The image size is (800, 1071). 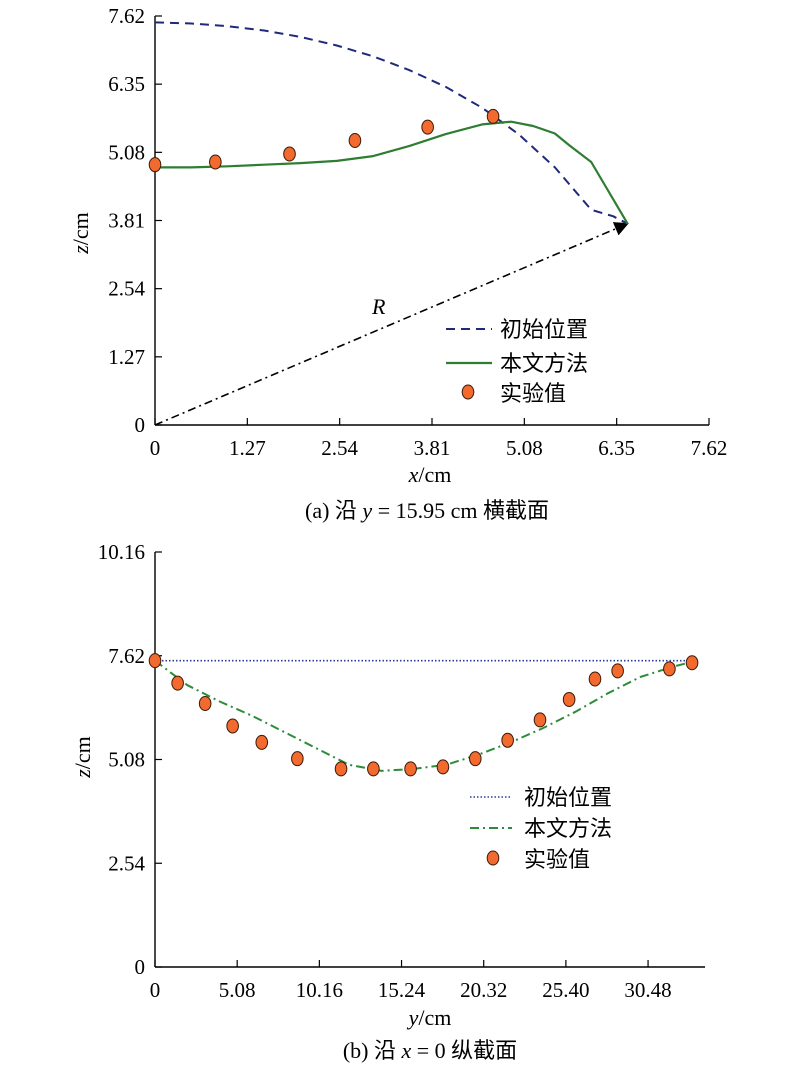 I want to click on chart-a-x-ticks: 0 1.27 2.54 3.81 5.08 6.35 7.62, so click(x=439, y=439).